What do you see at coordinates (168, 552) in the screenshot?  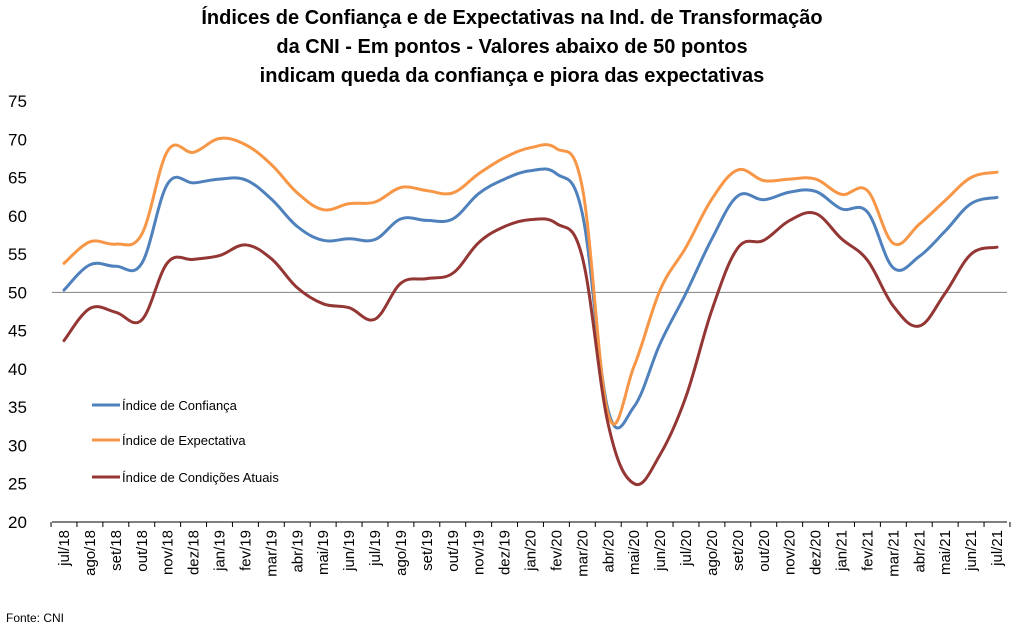 I see `x-tick-label: nov/18` at bounding box center [168, 552].